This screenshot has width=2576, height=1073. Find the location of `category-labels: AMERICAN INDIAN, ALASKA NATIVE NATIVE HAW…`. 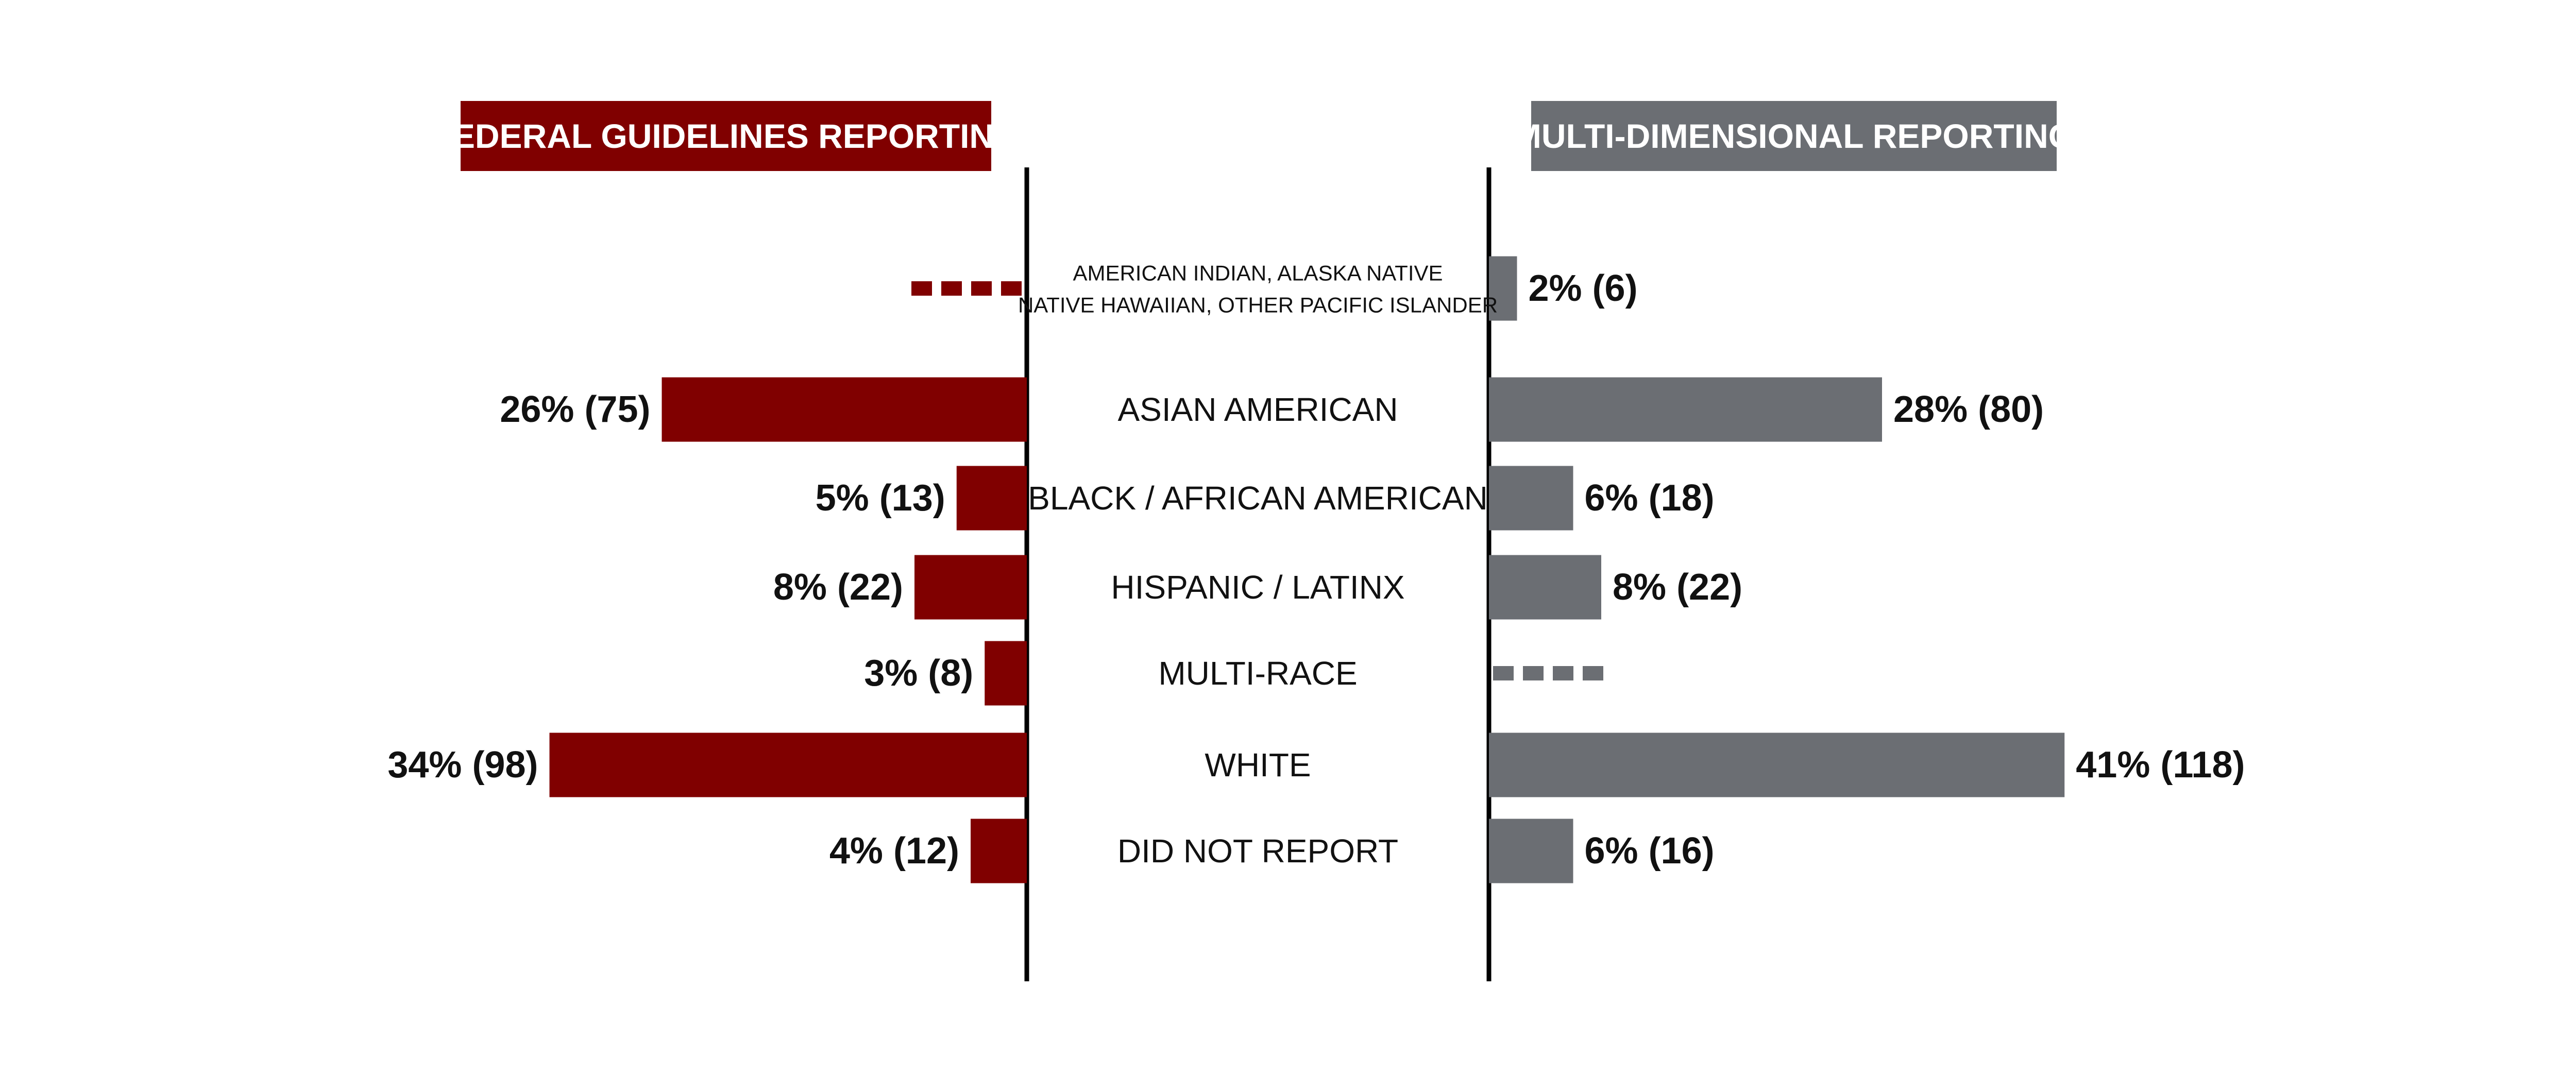

category-labels: AMERICAN INDIAN, ALASKA NATIVE NATIVE HAW… is located at coordinates (1258, 565).